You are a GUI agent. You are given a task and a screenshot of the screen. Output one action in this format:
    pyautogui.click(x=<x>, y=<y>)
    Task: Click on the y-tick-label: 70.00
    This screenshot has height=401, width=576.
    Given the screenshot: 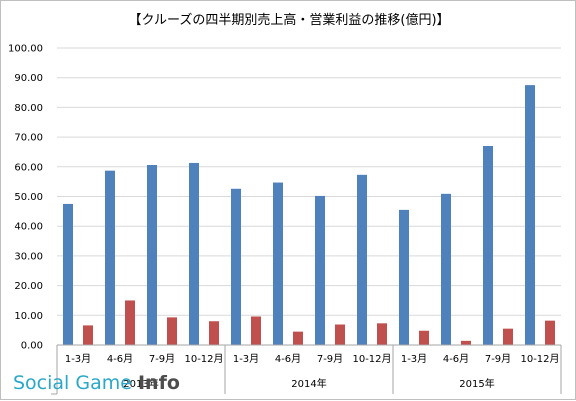 What is the action you would take?
    pyautogui.click(x=28, y=138)
    